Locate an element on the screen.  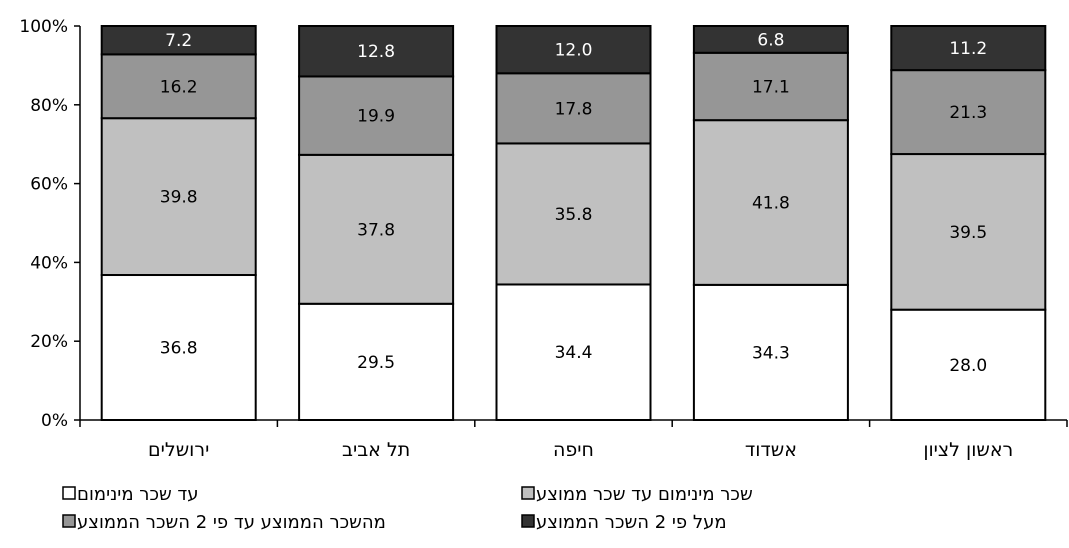
data-label: 12.0 is located at coordinates (574, 51).